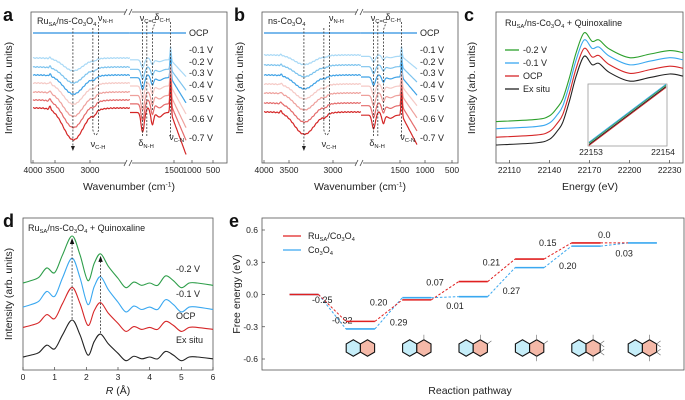 This screenshot has height=400, width=685. What do you see at coordinates (72, 148) in the screenshot?
I see `arrow-down-icon` at bounding box center [72, 148].